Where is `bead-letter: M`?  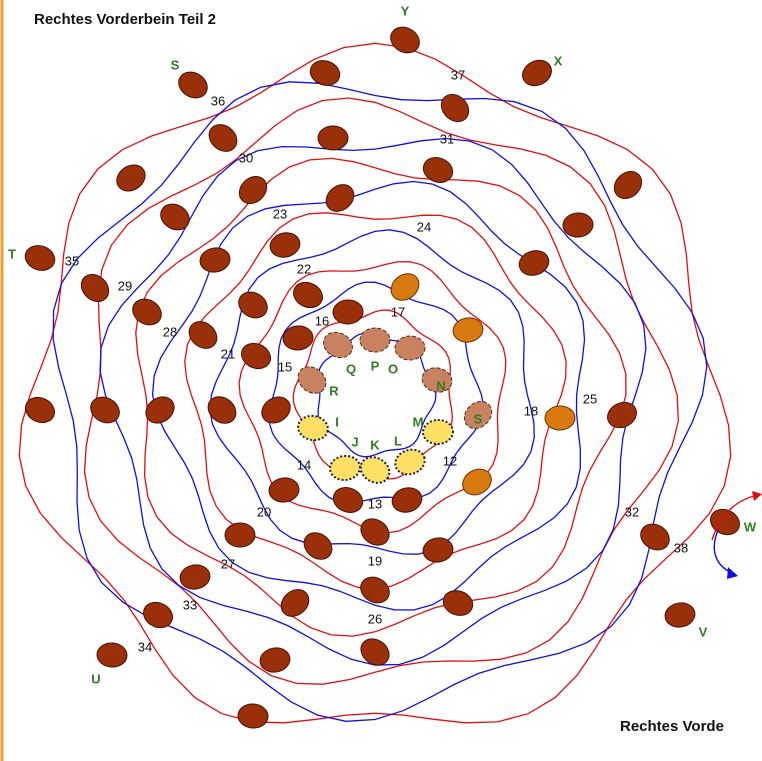 bead-letter: M is located at coordinates (418, 421).